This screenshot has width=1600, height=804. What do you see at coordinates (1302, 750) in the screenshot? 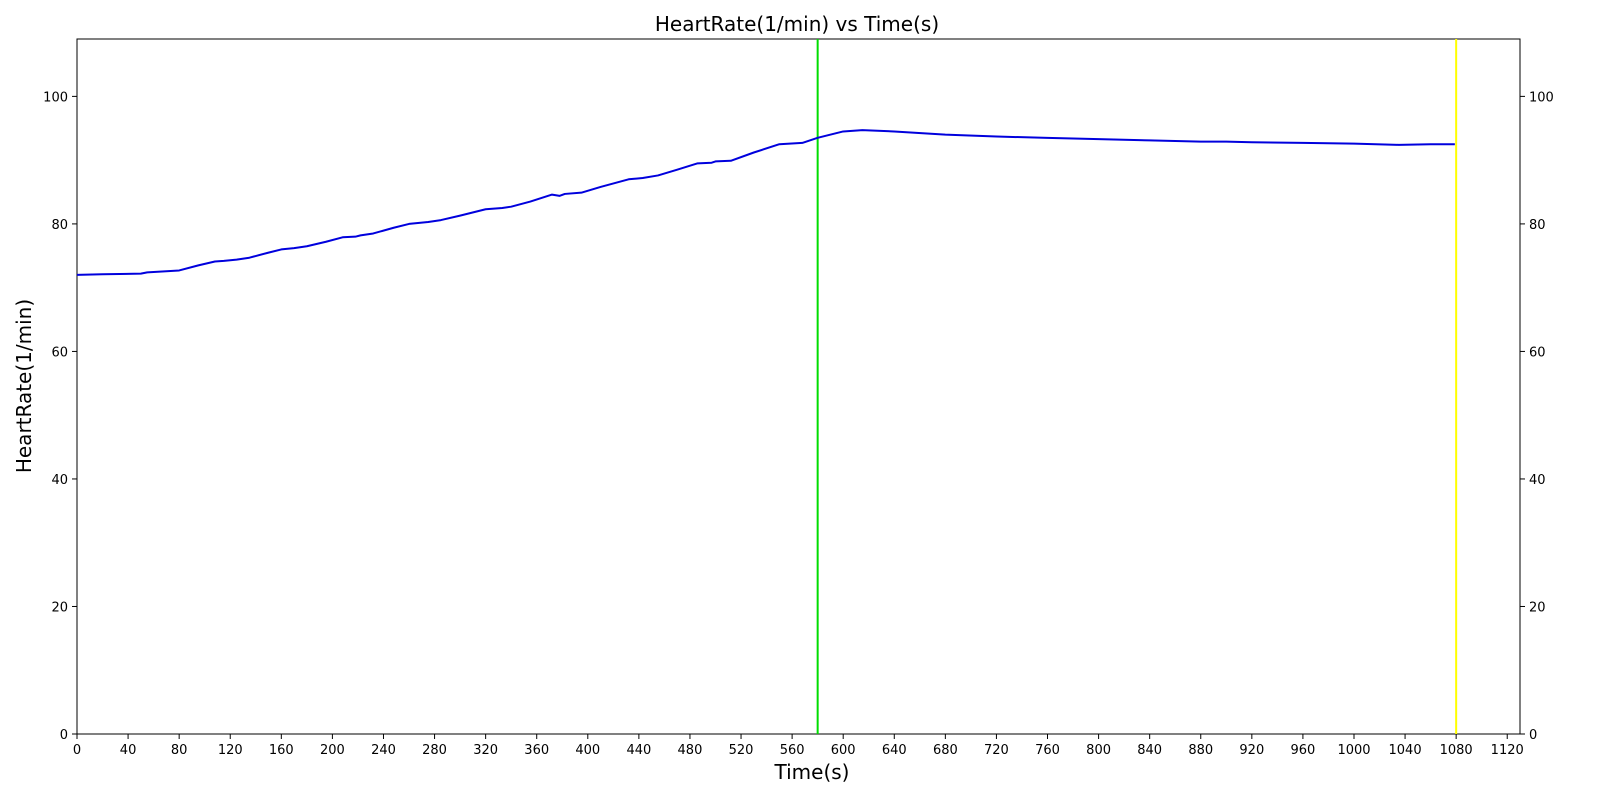
I see `x-tick-label: 960` at bounding box center [1302, 750].